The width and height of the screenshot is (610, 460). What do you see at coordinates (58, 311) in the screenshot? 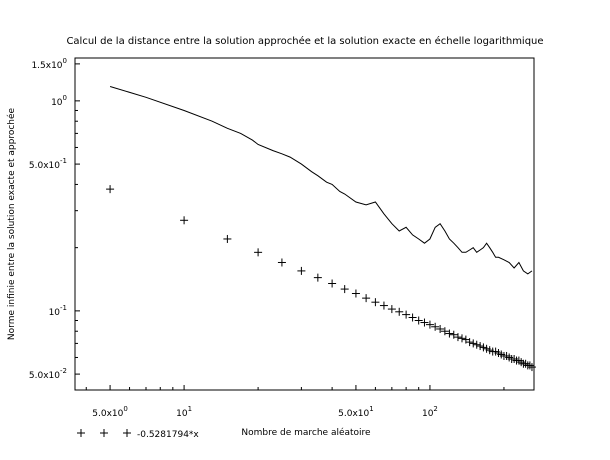
I see `y-tick-label: 10⁻¹` at bounding box center [58, 311].